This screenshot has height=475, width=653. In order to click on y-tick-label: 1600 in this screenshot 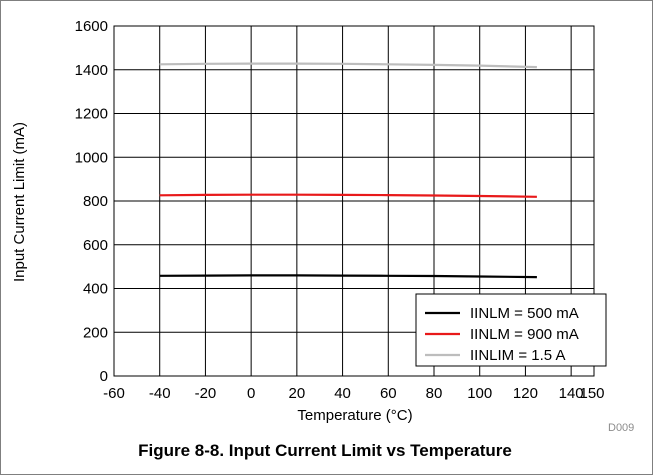, I will do `click(91, 26)`.